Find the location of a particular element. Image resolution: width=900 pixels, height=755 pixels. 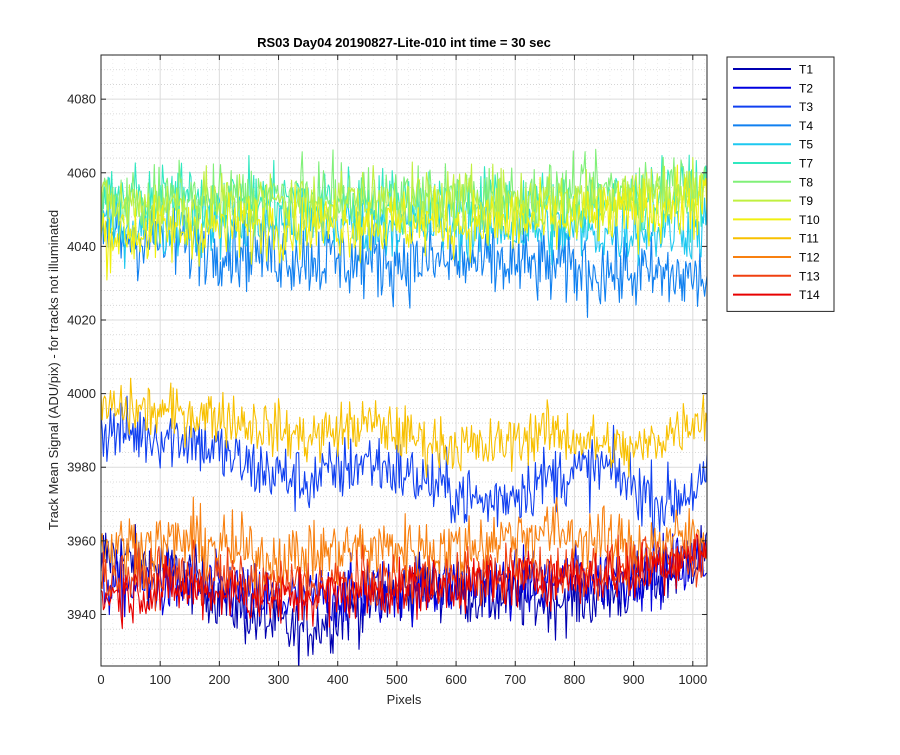

y-tick-label: 3960 is located at coordinates (81, 540).